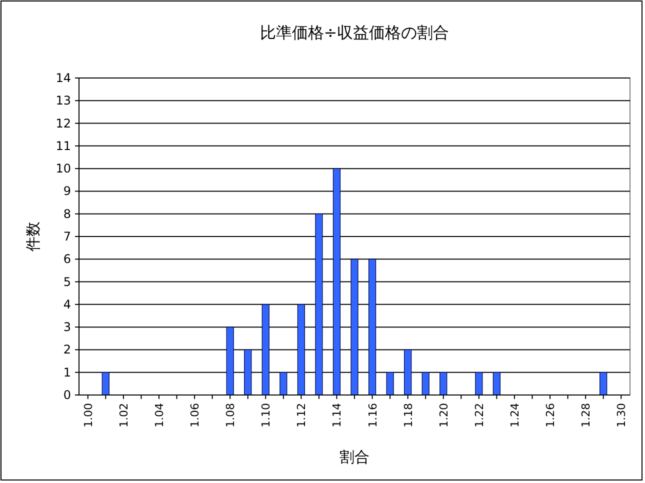 This screenshot has width=645, height=483. Describe the element at coordinates (231, 415) in the screenshot. I see `x-tick-label: 1.08` at that location.